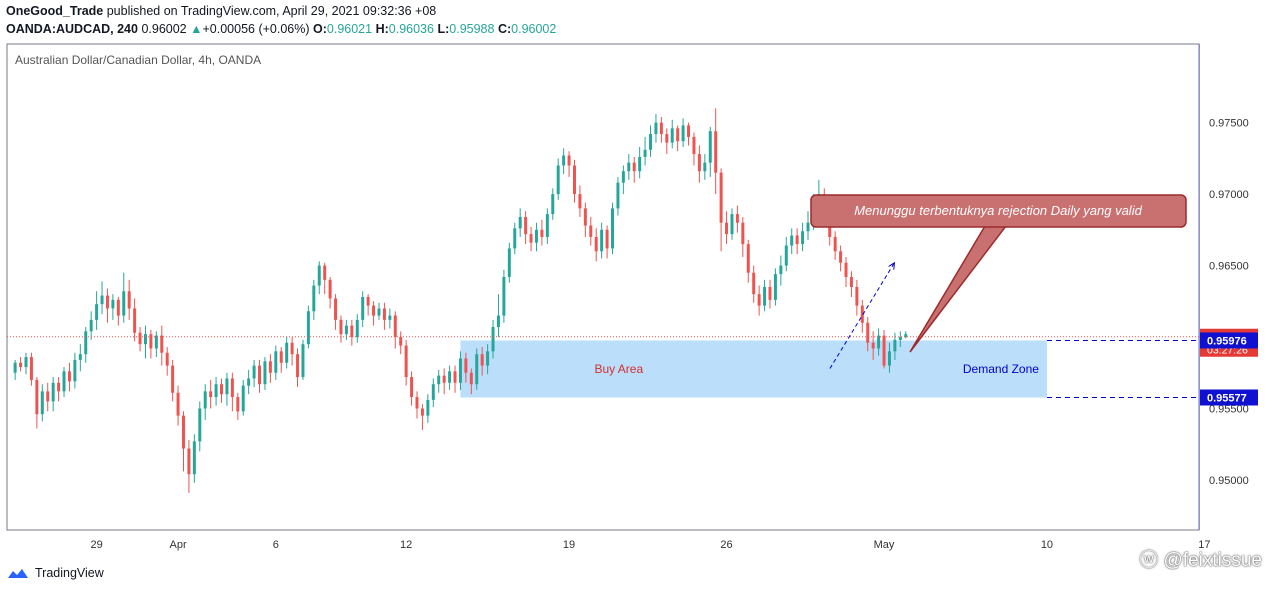  Describe the element at coordinates (411, 29) in the screenshot. I see `high-value: 0.96036` at that location.